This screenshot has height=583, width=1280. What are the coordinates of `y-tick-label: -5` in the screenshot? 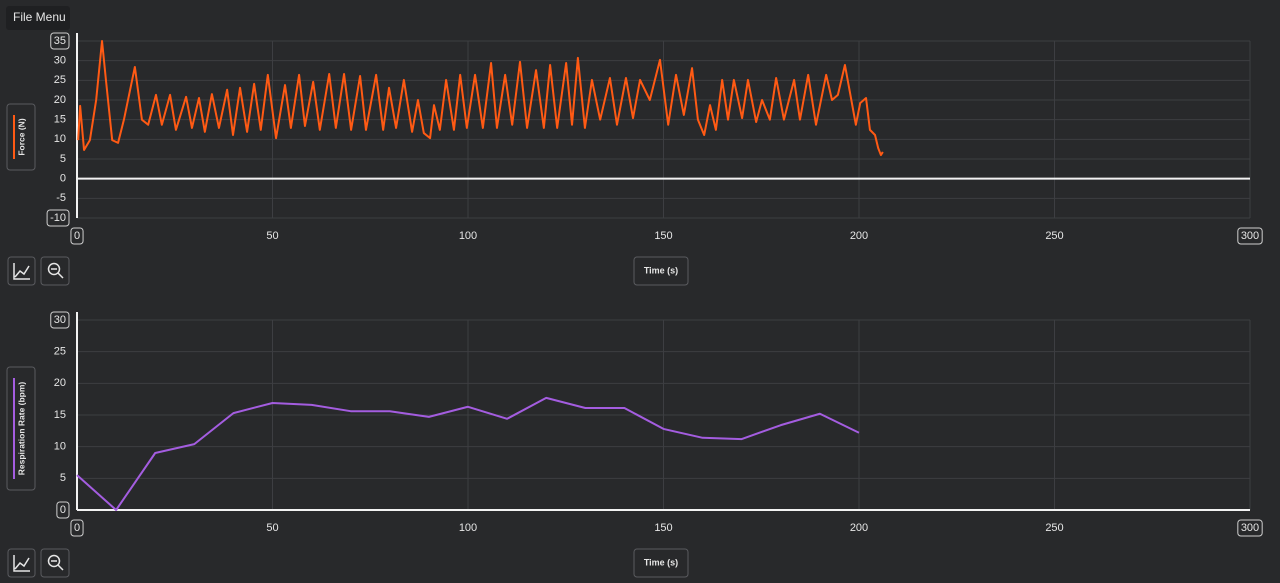 It's located at (61, 198).